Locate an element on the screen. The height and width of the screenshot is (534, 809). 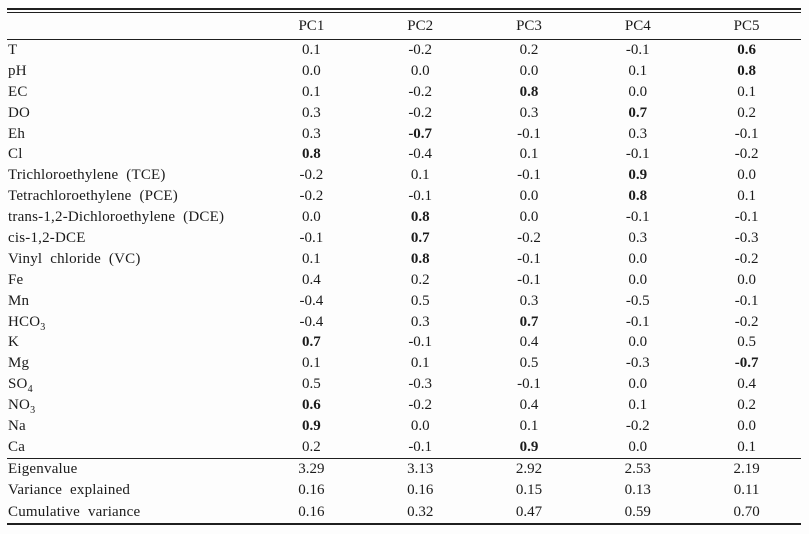
row-label-text: NO is located at coordinates (19, 405).